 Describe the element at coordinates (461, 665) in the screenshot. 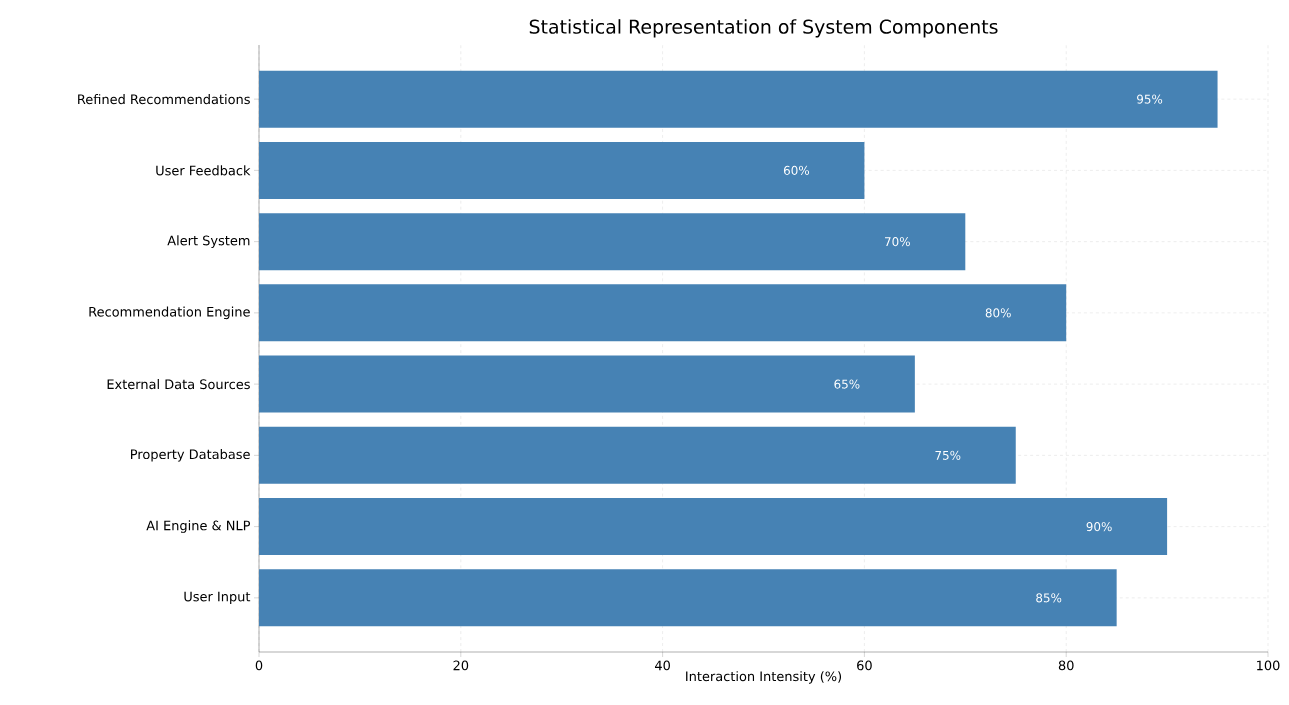

I see `x-tick-label: 20` at that location.